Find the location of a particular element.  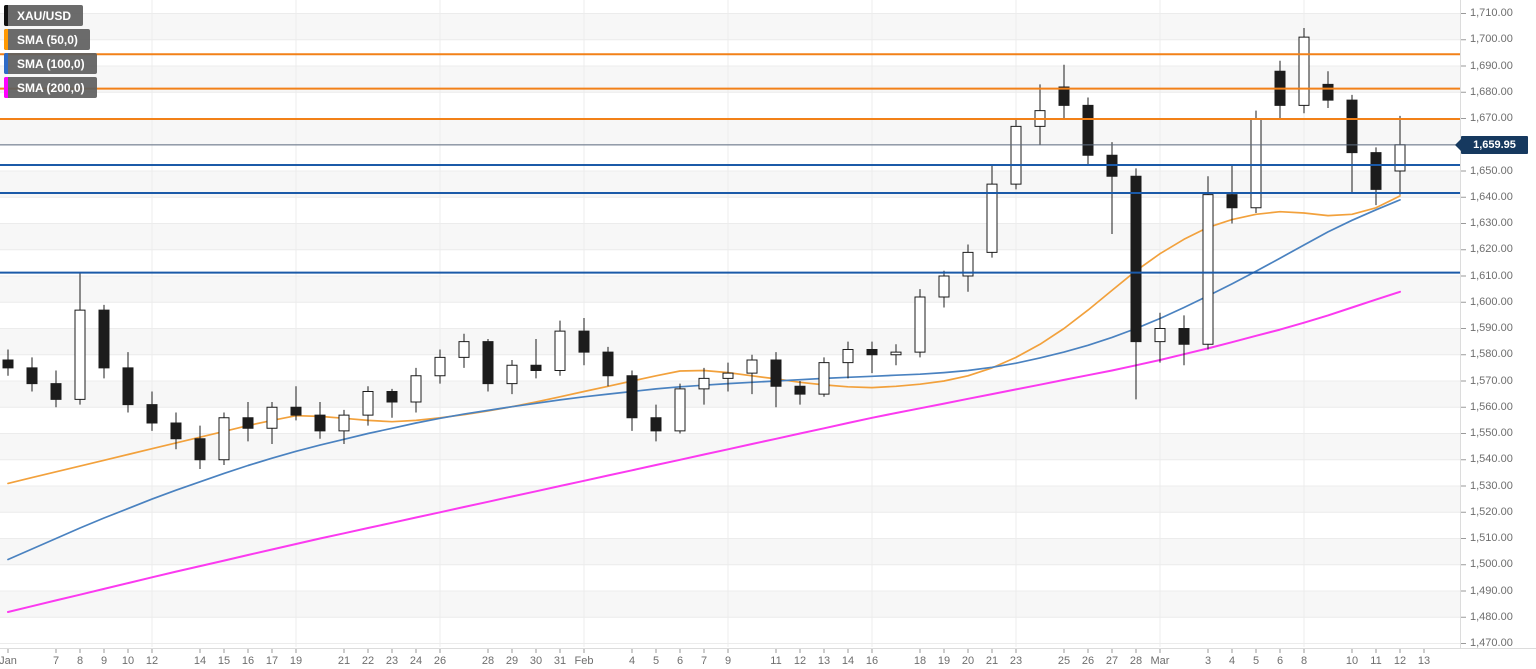

x-axis-label: 10 is located at coordinates (128, 661).